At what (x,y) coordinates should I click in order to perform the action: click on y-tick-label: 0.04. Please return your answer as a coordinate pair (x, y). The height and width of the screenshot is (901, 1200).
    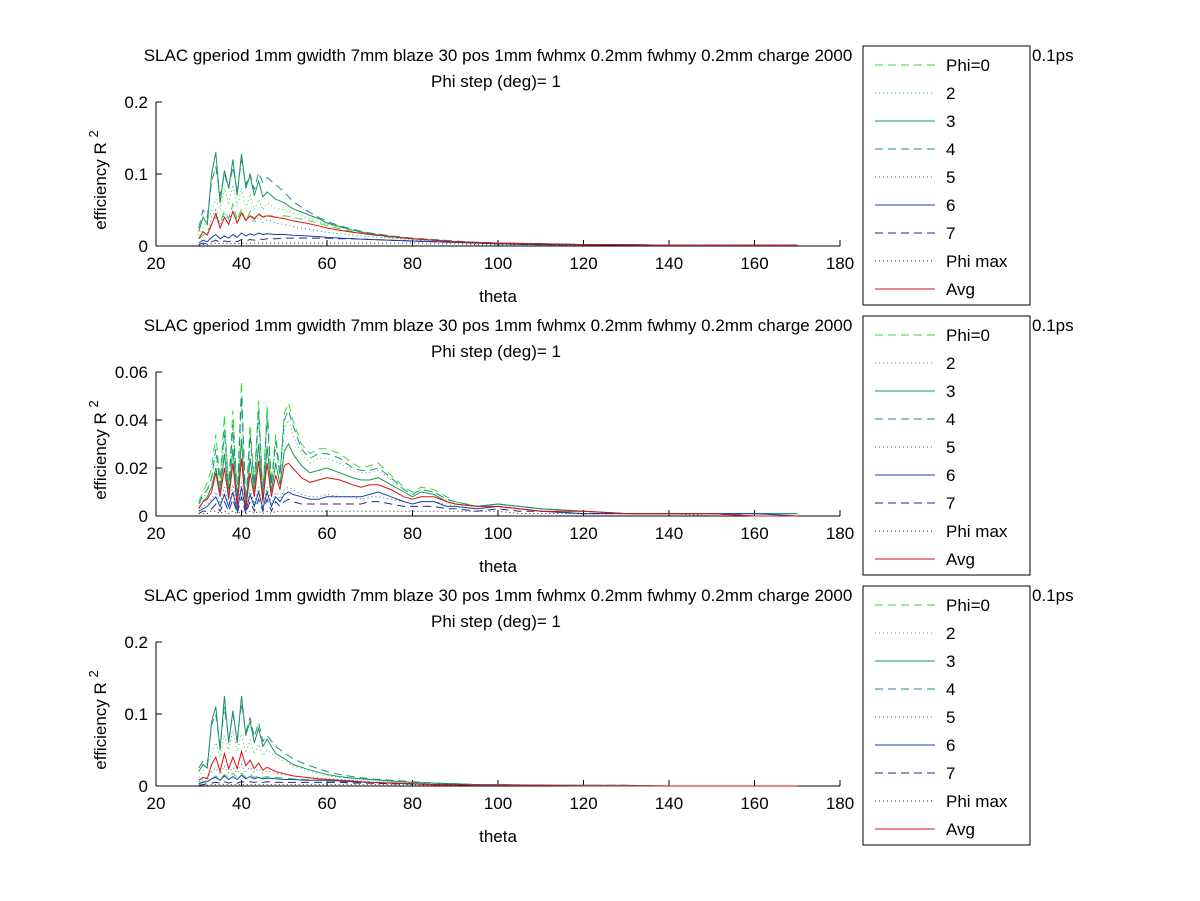
    Looking at the image, I should click on (131, 420).